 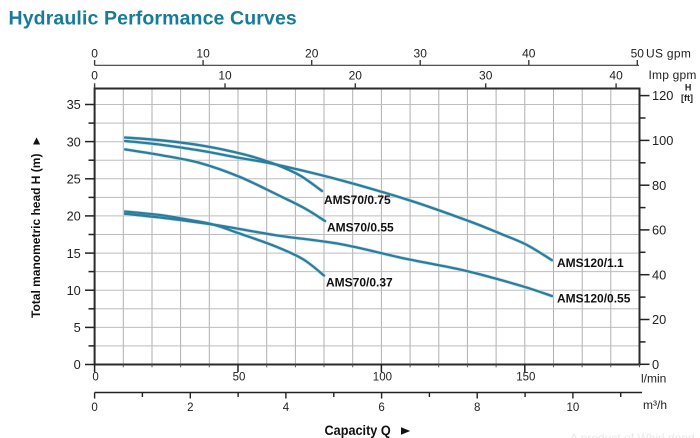 What do you see at coordinates (687, 98) in the screenshot?
I see `svg-text: [ft]` at bounding box center [687, 98].